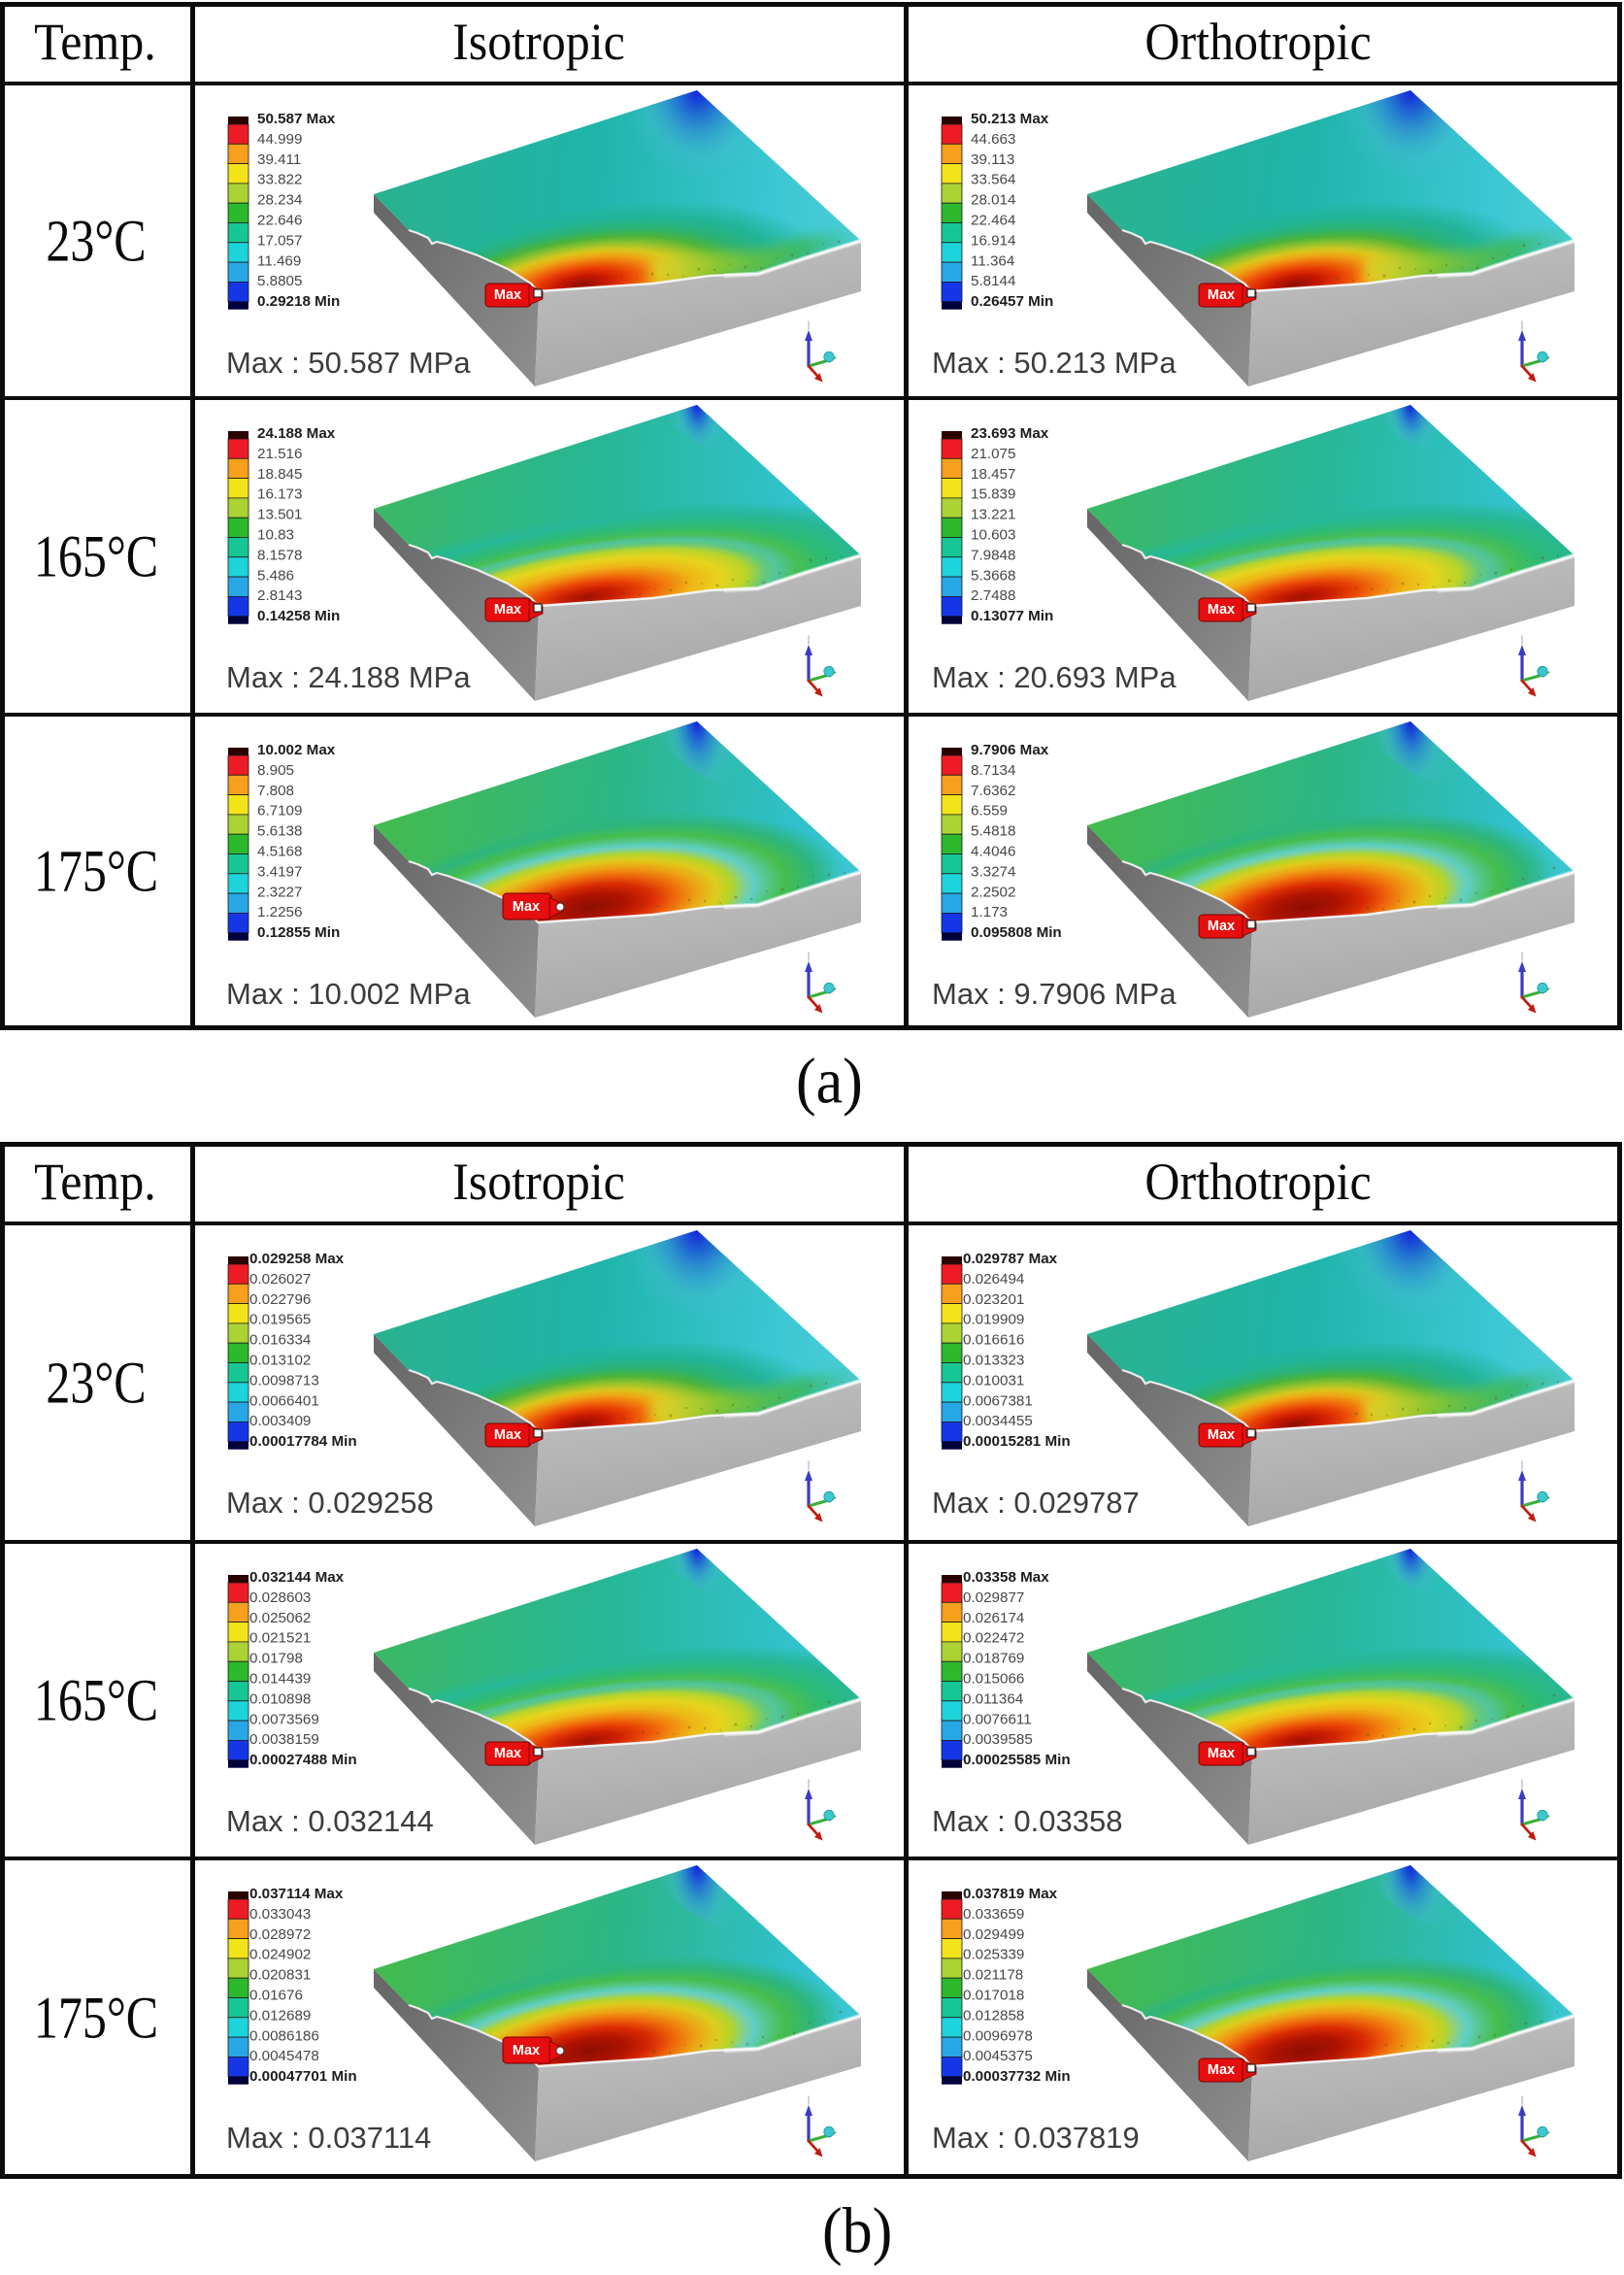 This screenshot has height=2275, width=1624. I want to click on svg-text: 10.002 Max, so click(296, 750).